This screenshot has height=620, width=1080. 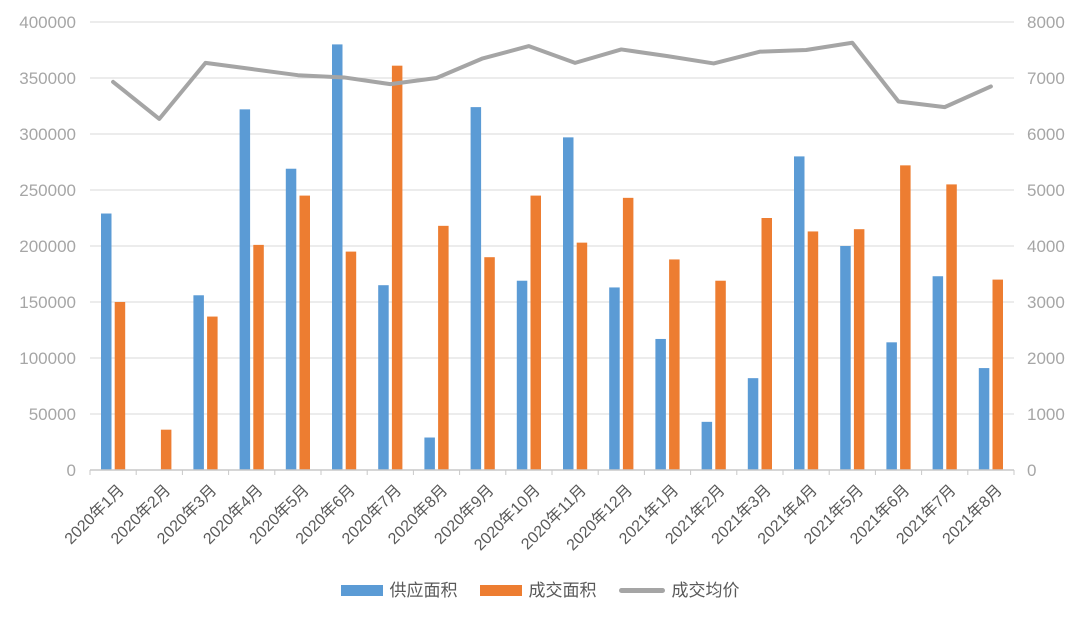 I want to click on y-axis-left-tick-label: 300000, so click(x=47, y=134).